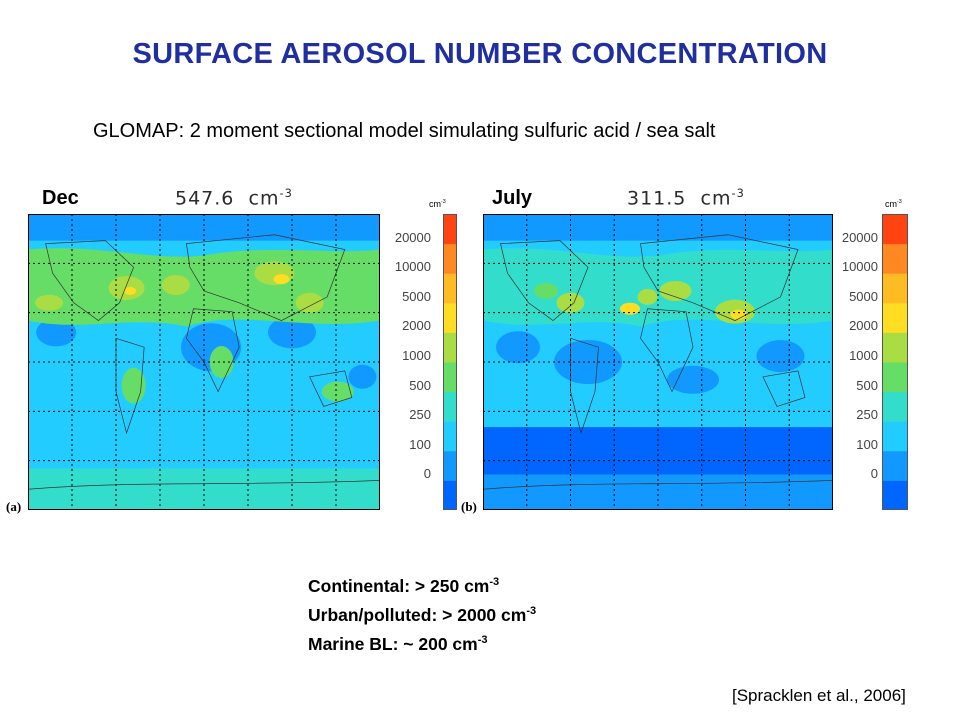  What do you see at coordinates (234, 198) in the screenshot?
I see `mean-value-dec: 547.6 cm-3` at bounding box center [234, 198].